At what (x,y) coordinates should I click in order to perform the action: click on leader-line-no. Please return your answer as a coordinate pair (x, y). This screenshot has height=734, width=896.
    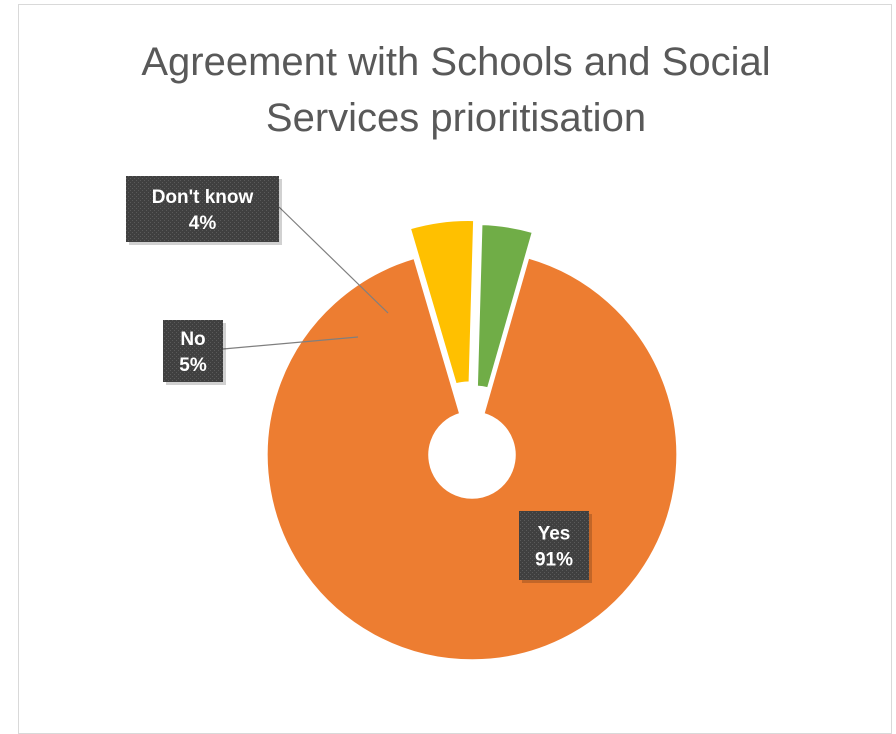
    Looking at the image, I should click on (290, 343).